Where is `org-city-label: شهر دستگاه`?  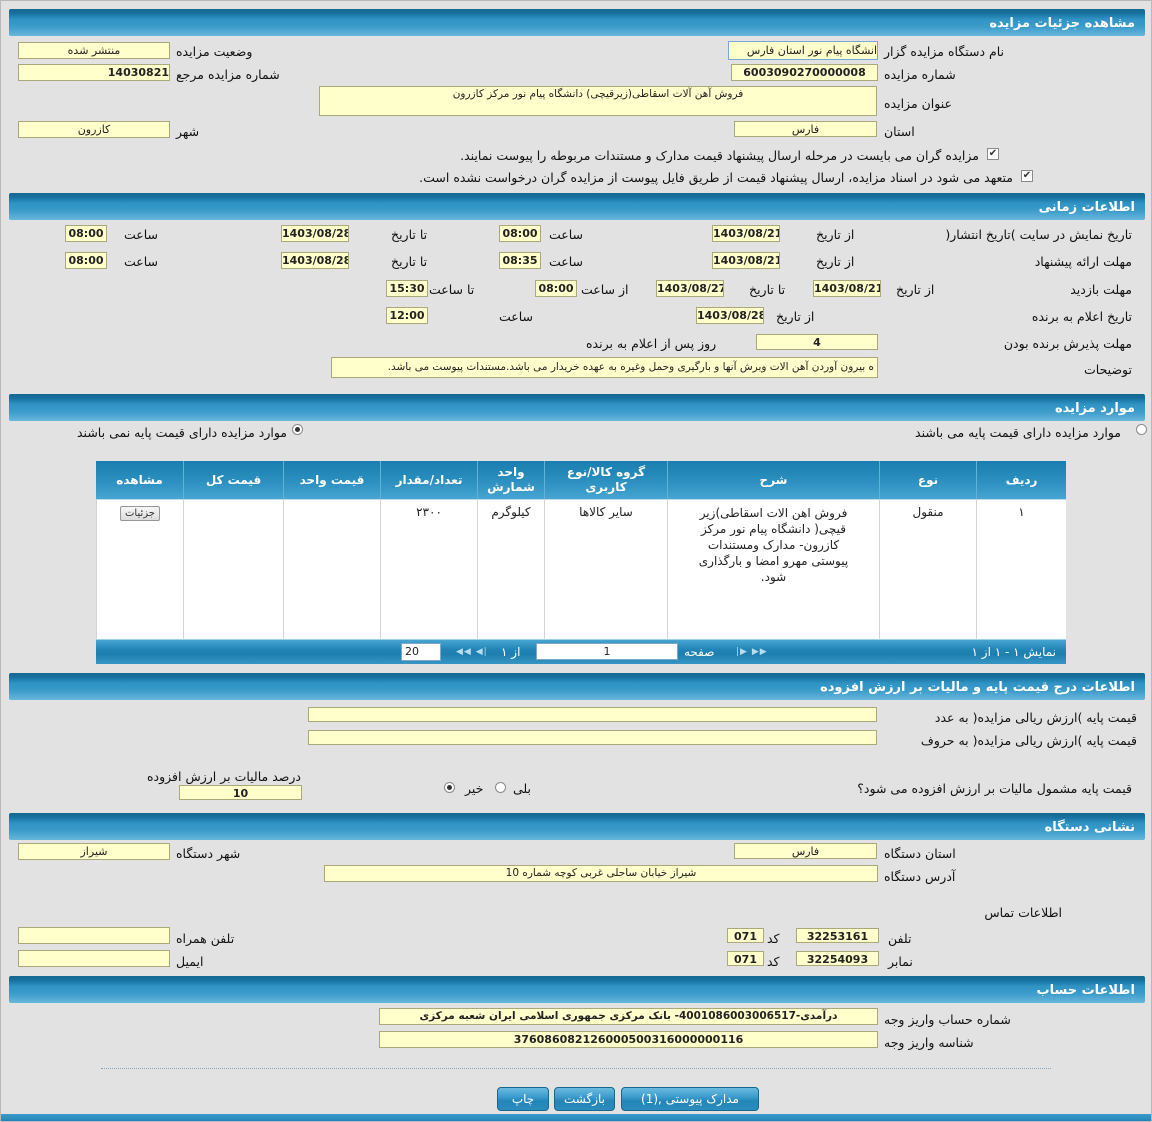
org-city-label: شهر دستگاه is located at coordinates (208, 853).